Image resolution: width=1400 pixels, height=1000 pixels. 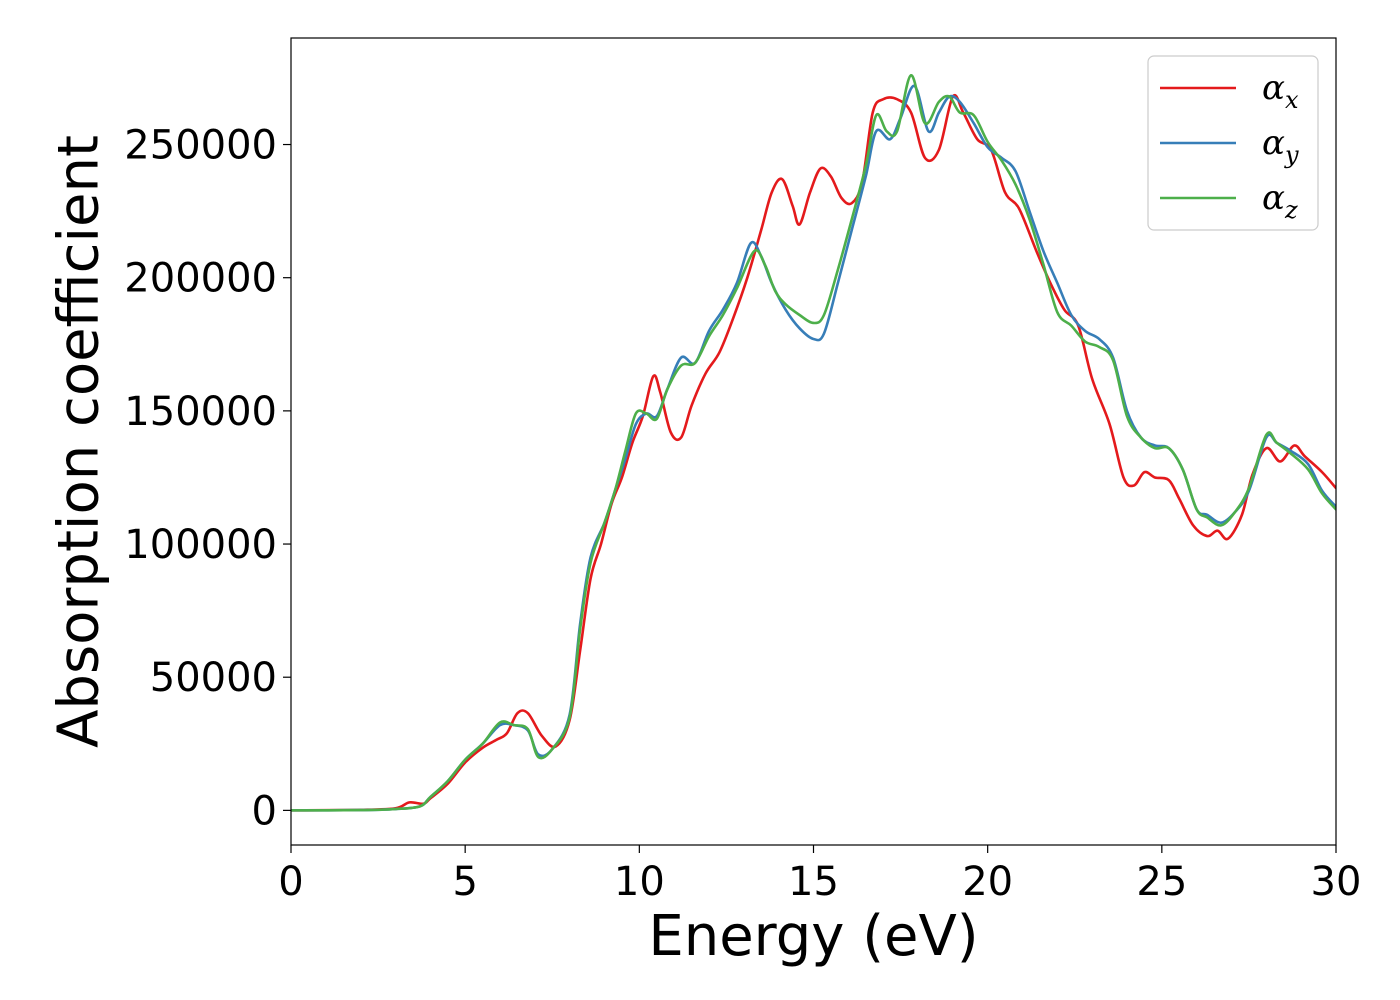 What do you see at coordinates (1161, 882) in the screenshot?
I see `x-tick-label: 25` at bounding box center [1161, 882].